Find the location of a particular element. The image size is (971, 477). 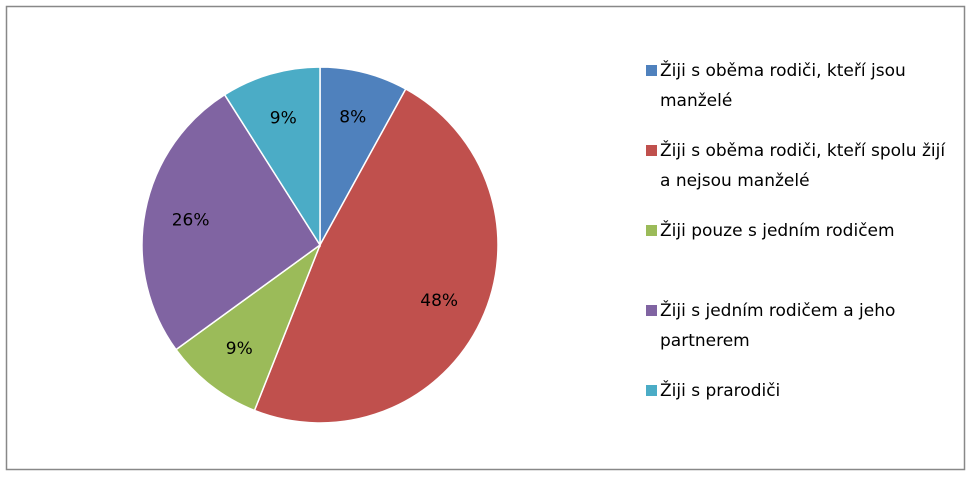

legend-label: Žiji s oběma rodiči, kteří jsou manželé is located at coordinates (783, 86).